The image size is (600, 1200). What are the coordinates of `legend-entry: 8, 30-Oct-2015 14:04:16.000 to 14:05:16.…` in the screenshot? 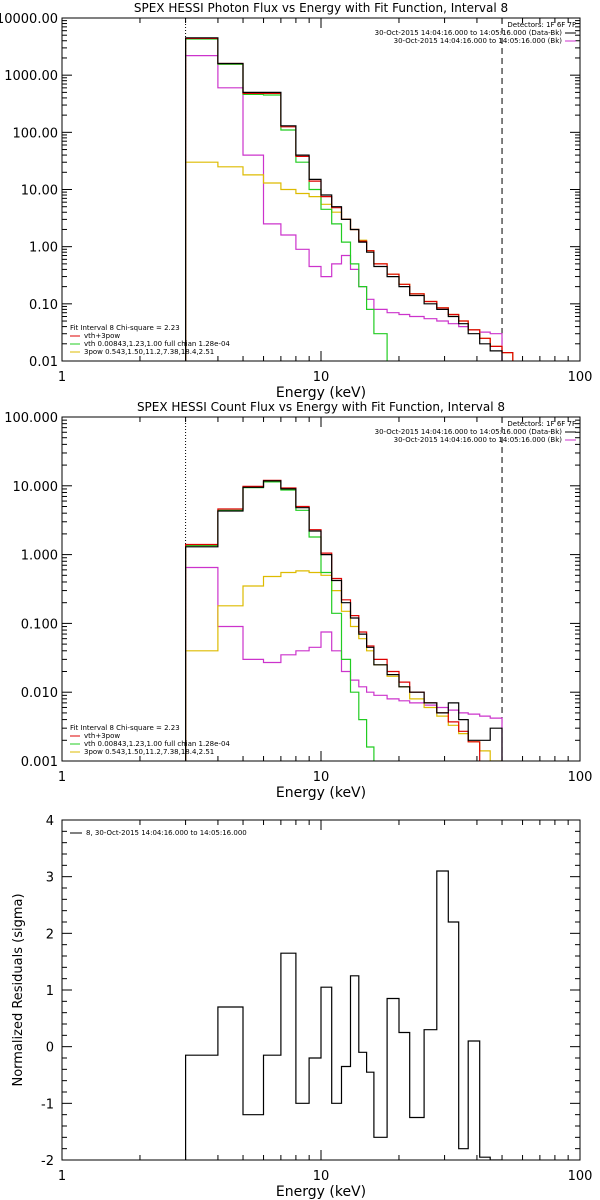 It's located at (166, 833).